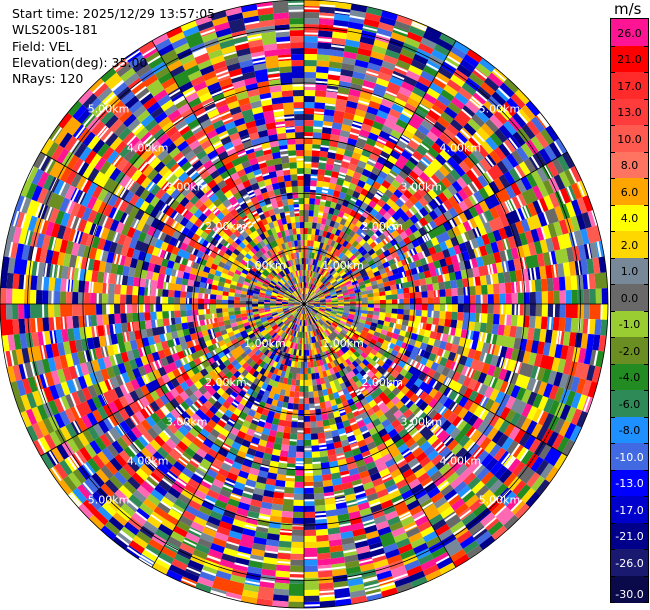  Describe the element at coordinates (55, 30) in the screenshot. I see `station-text: WLS200s-181` at that location.